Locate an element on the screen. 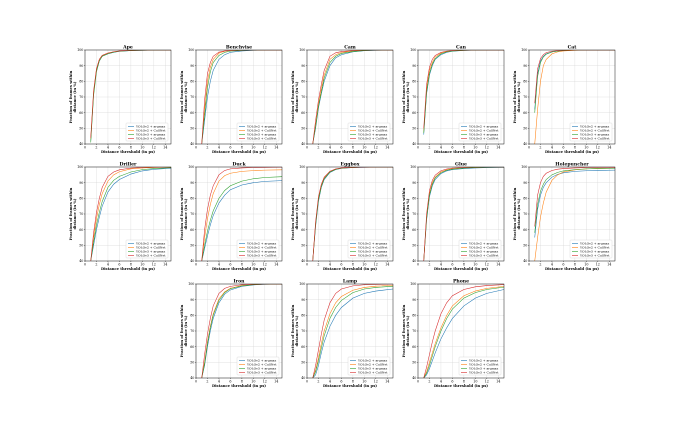 The image size is (680, 425). x-tick-label: 2 is located at coordinates (96, 148).